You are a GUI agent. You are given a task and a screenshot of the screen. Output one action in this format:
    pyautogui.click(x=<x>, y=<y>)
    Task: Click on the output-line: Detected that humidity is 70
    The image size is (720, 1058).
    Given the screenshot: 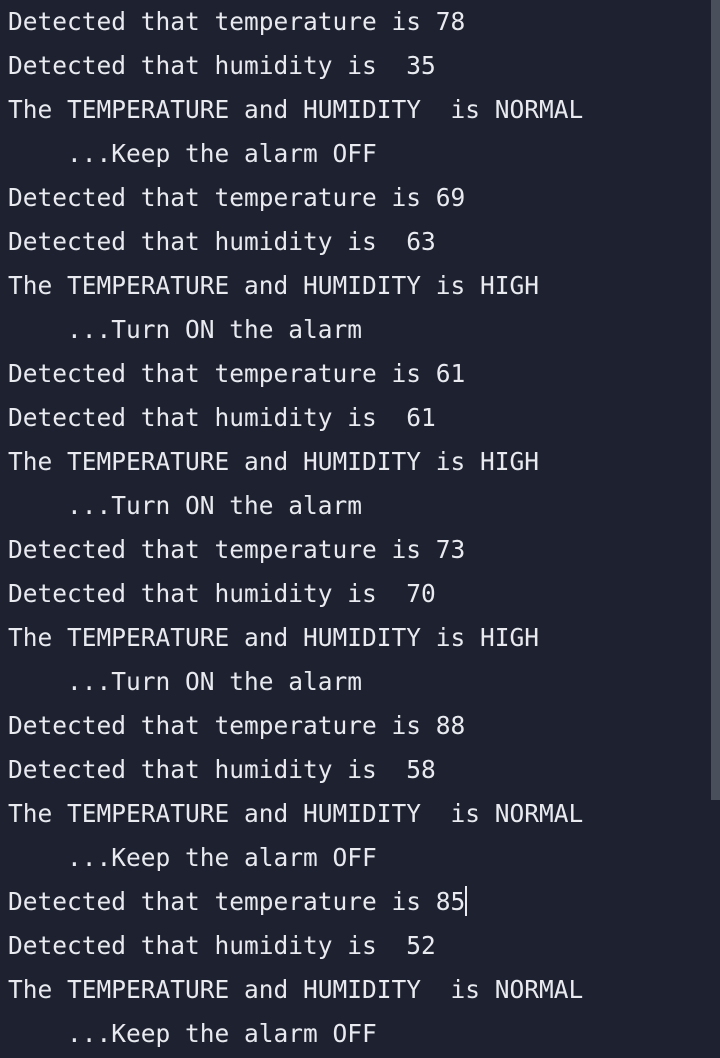 What is the action you would take?
    pyautogui.click(x=355, y=594)
    